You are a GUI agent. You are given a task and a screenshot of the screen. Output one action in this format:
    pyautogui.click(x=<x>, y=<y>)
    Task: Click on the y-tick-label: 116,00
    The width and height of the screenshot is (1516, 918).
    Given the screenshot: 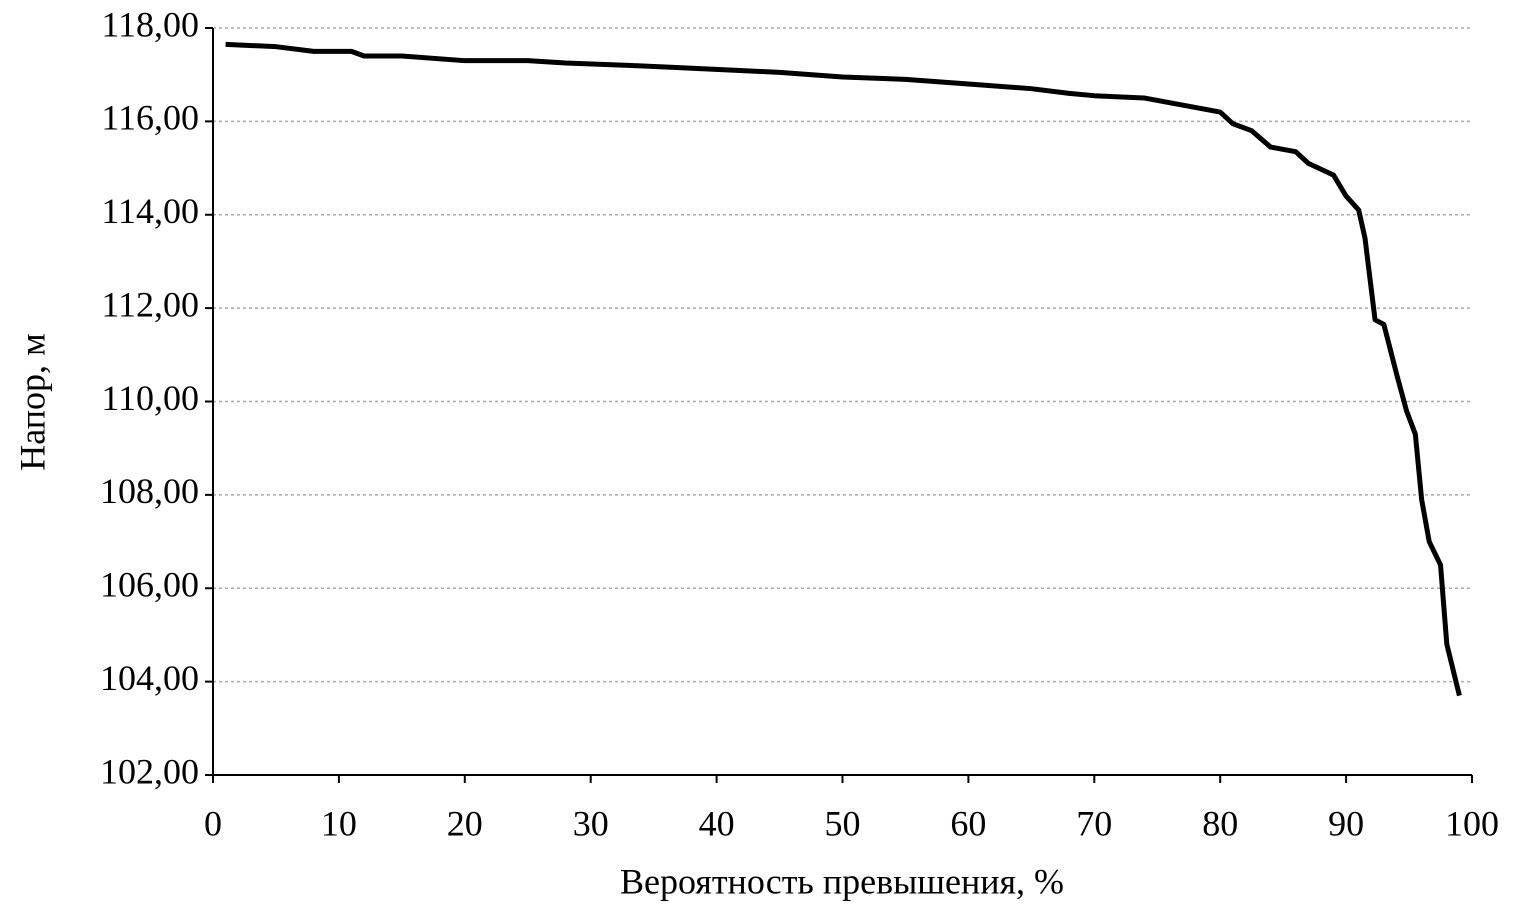 What is the action you would take?
    pyautogui.click(x=150, y=118)
    